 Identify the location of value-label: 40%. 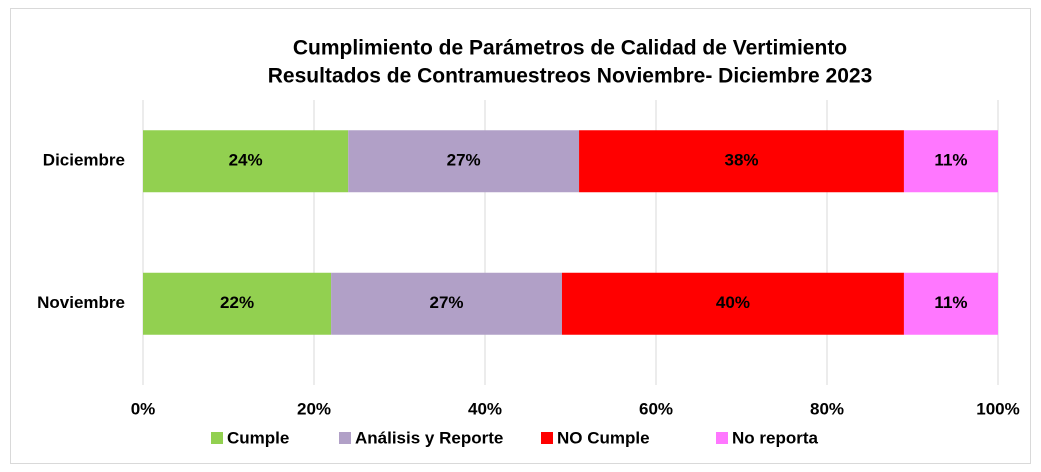
(733, 302).